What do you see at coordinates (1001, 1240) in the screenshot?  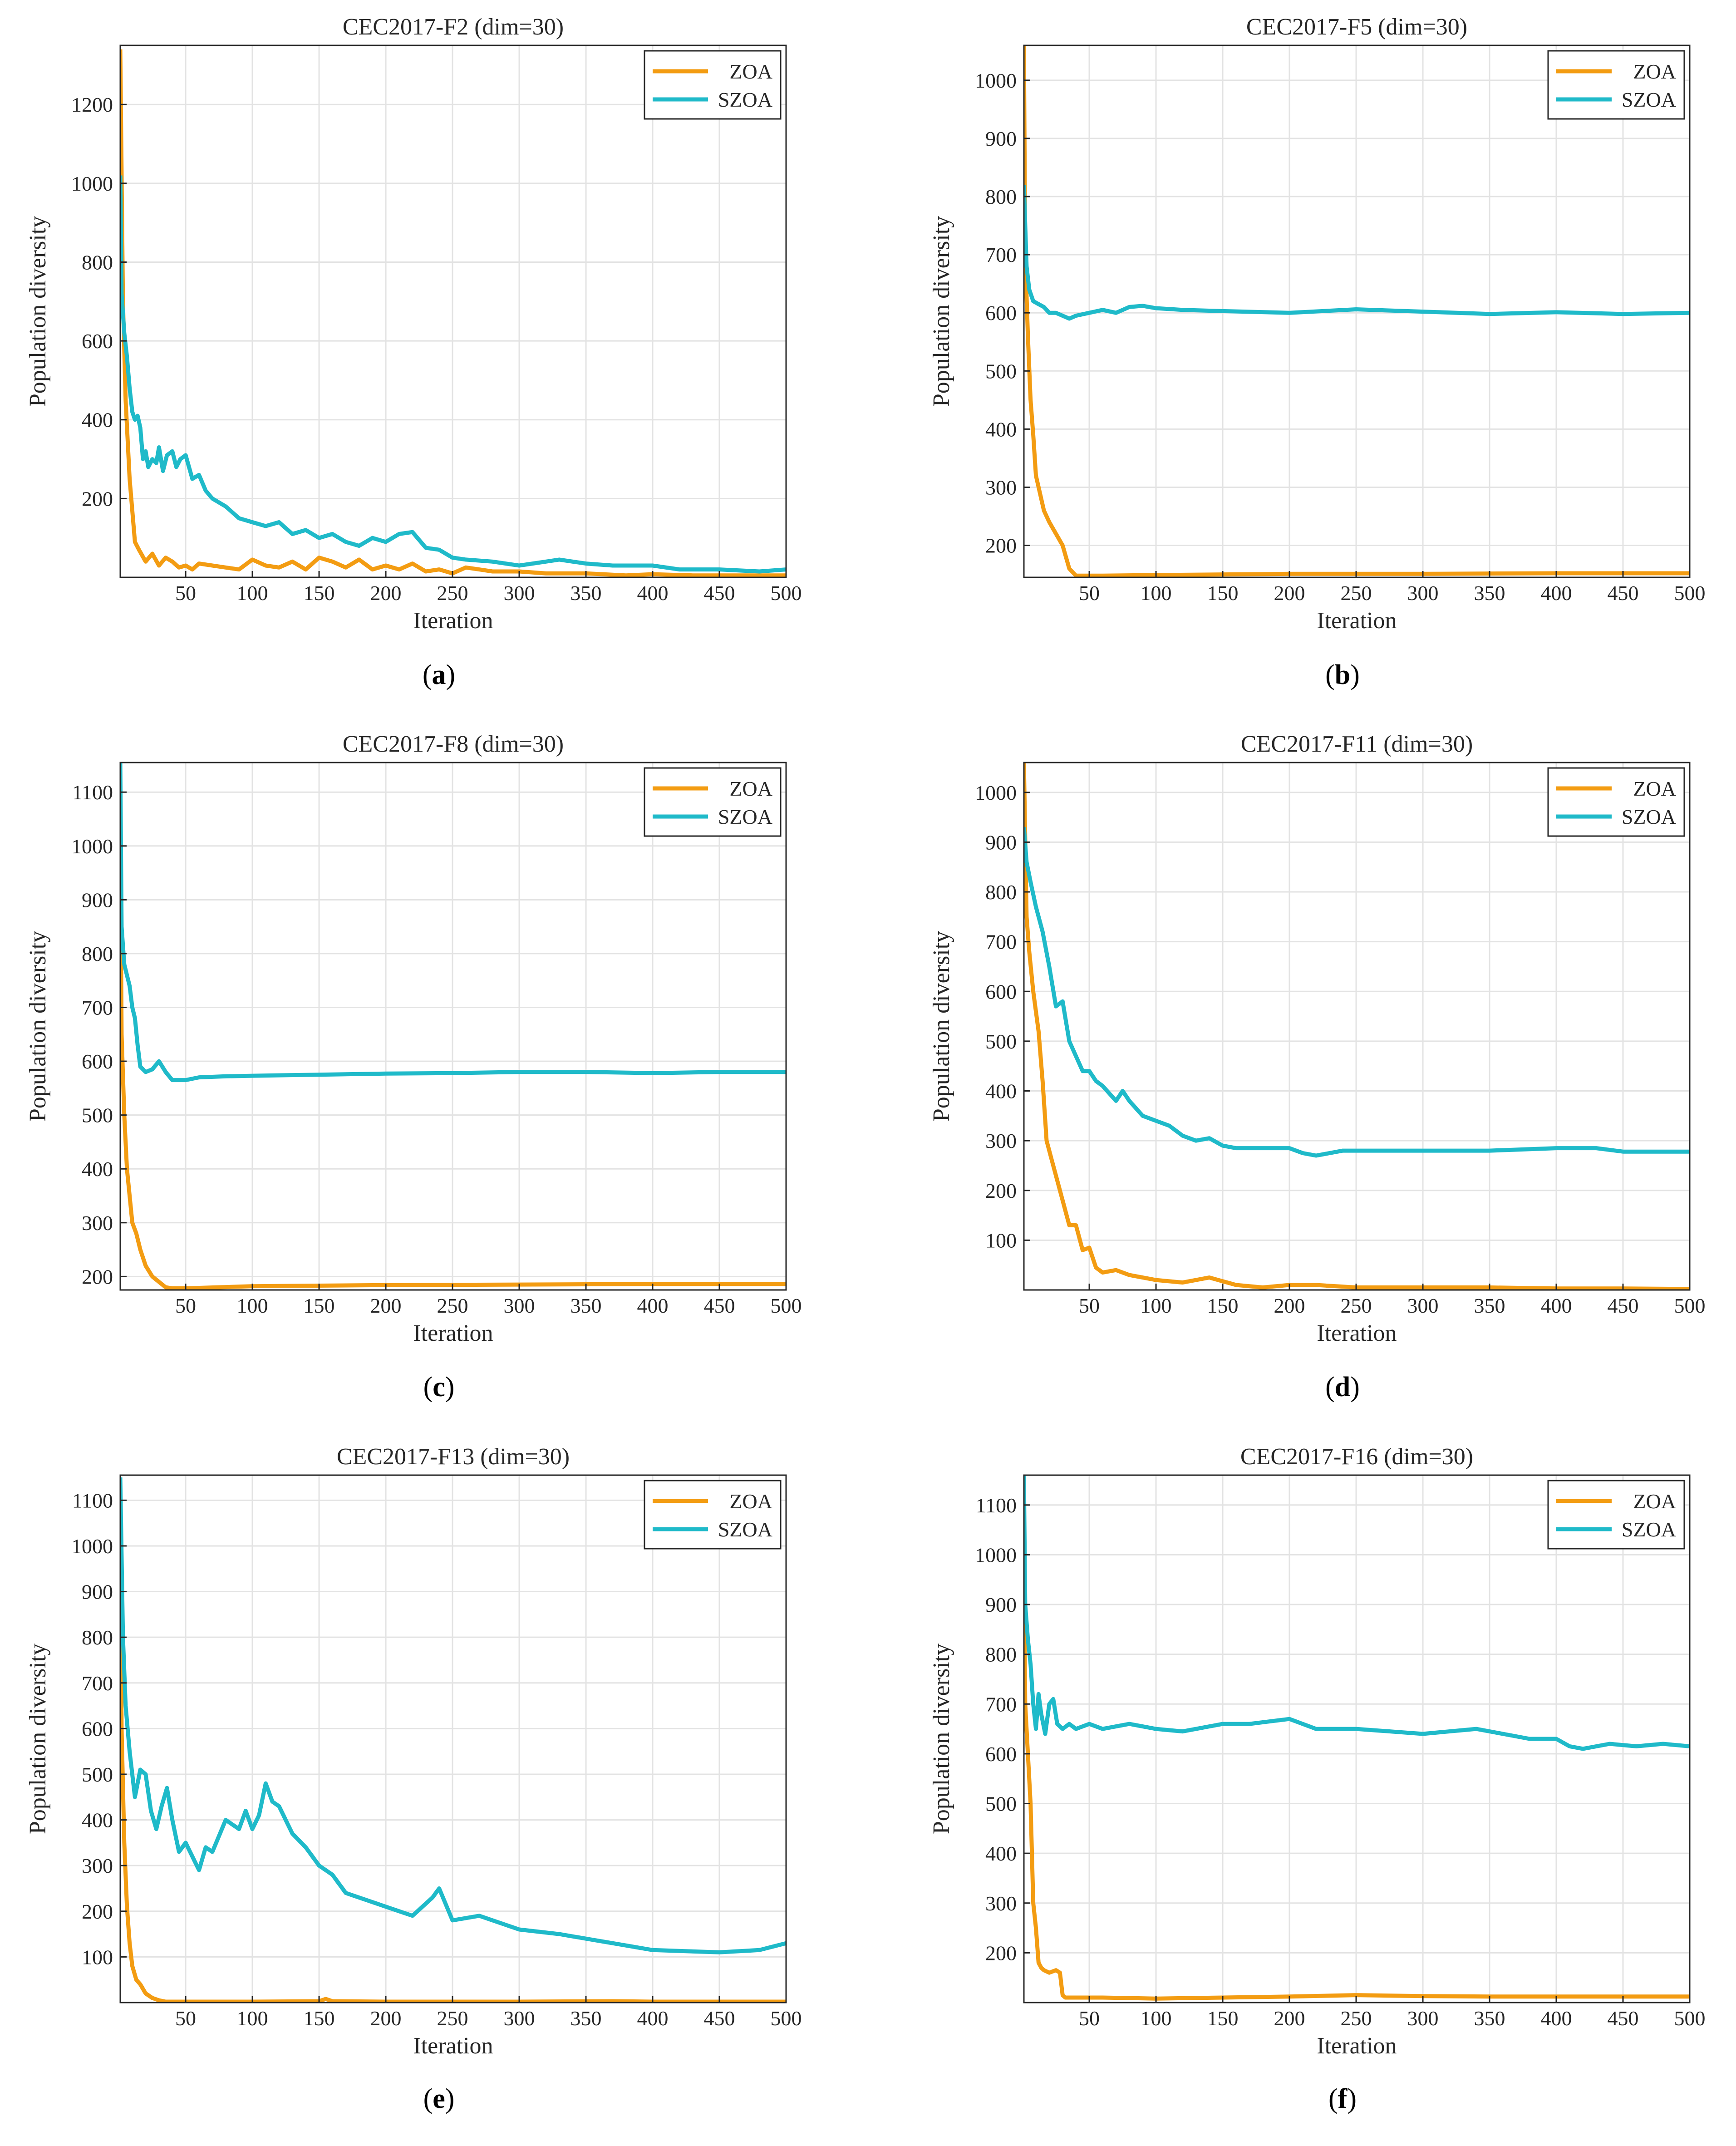 I see `y-tick-label: 100` at bounding box center [1001, 1240].